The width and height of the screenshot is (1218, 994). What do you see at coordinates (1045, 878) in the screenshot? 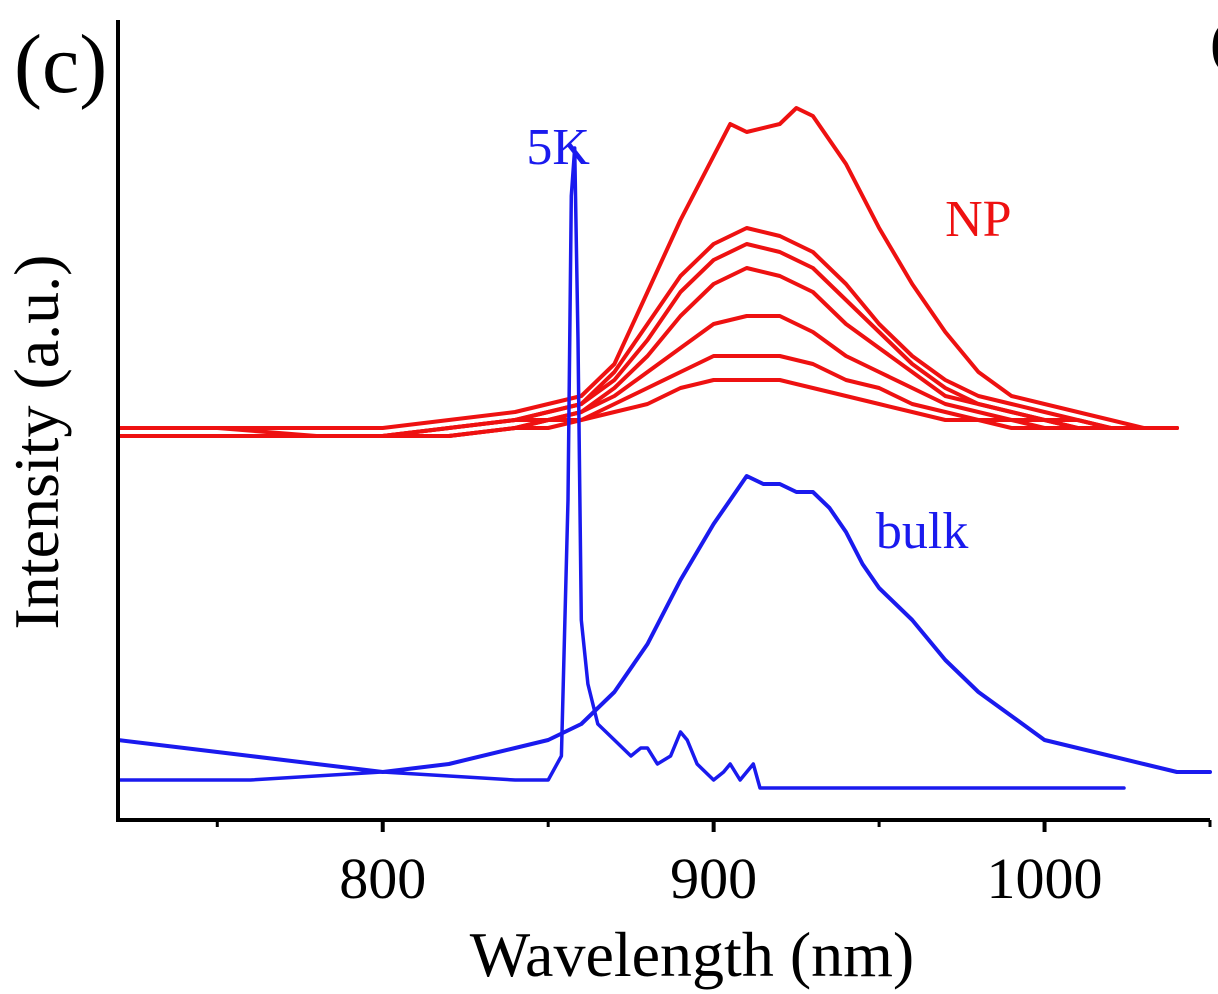
I see `x-tick-label: 1000` at bounding box center [1045, 878].